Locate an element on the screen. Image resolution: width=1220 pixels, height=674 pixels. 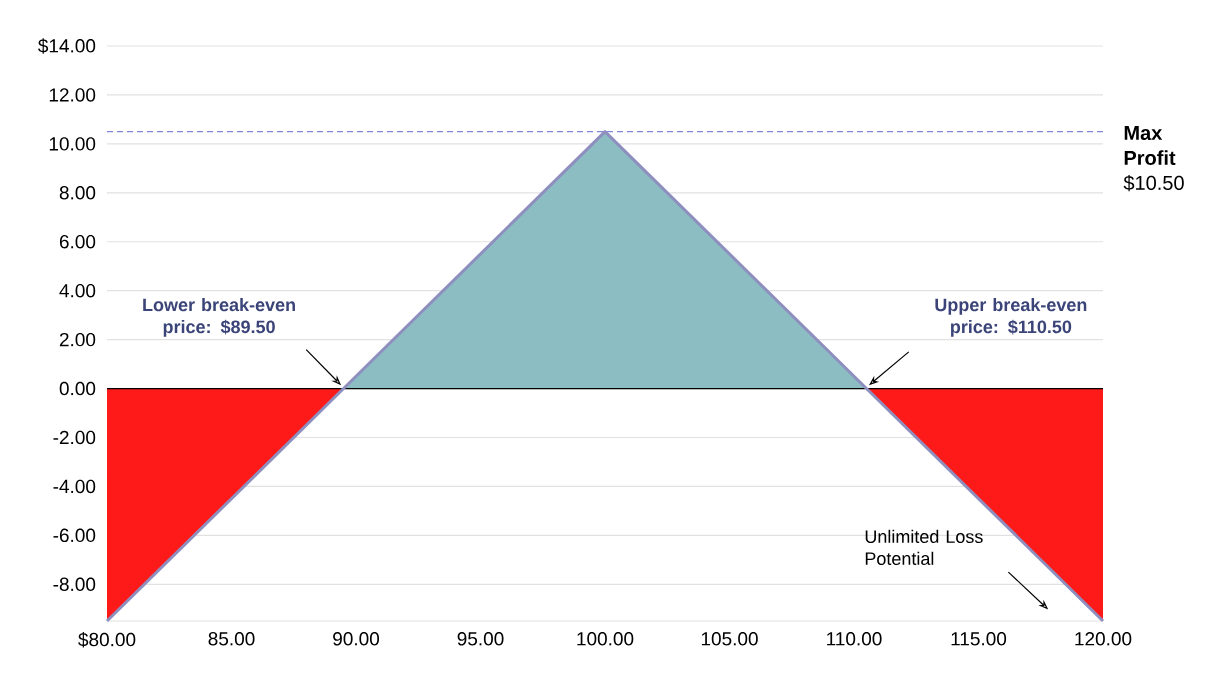
y-tick-label: 2.00 is located at coordinates (77, 339).